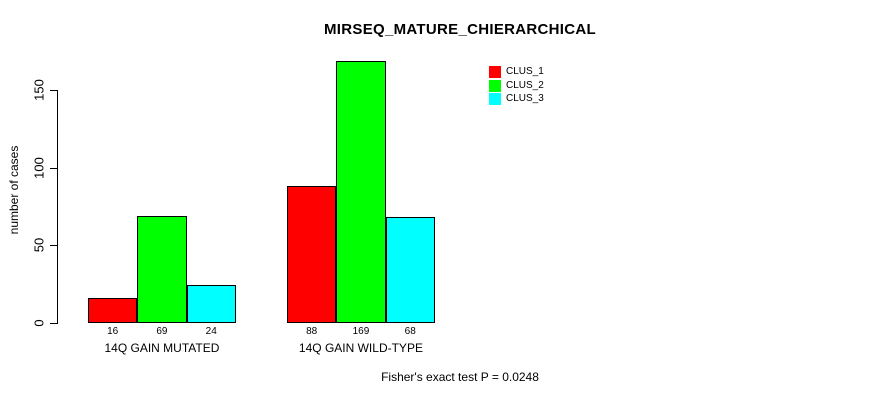 This screenshot has height=400, width=890. What do you see at coordinates (113, 310) in the screenshot?
I see `bar-clus_1-group1` at bounding box center [113, 310].